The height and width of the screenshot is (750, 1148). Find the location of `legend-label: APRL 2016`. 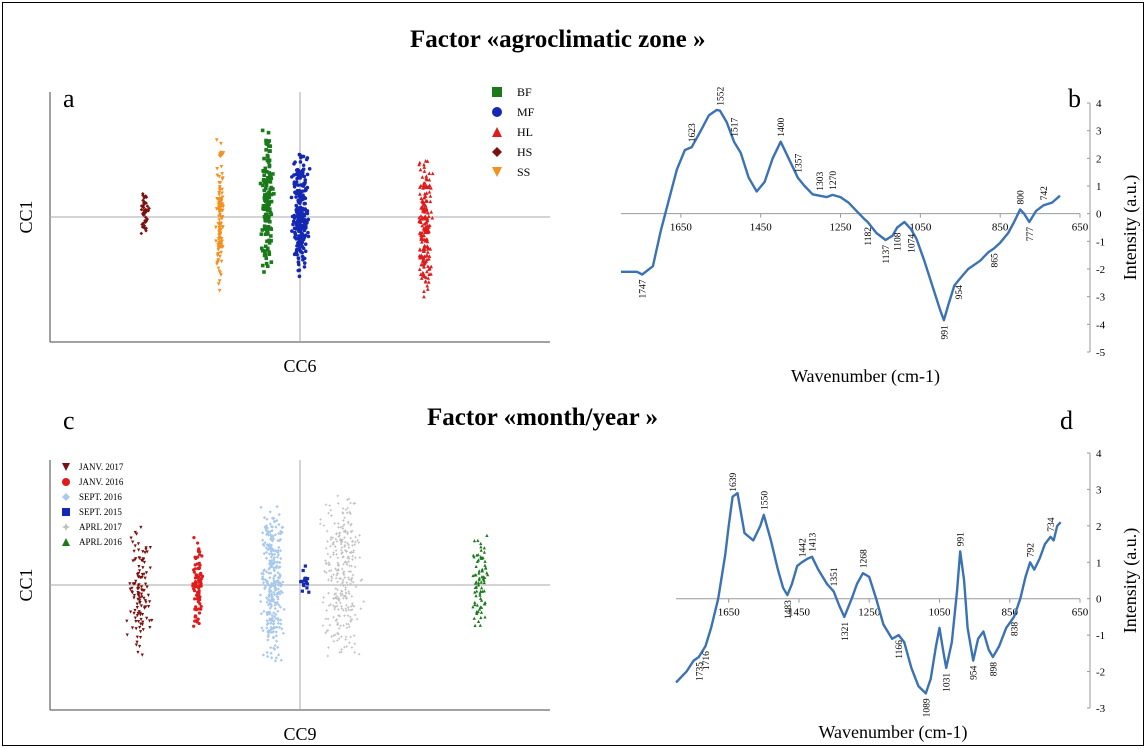

legend-label: APRL 2016 is located at coordinates (100, 542).